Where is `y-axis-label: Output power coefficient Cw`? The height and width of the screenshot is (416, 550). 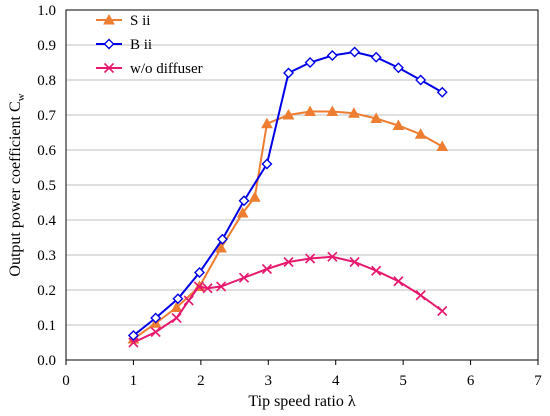 y-axis-label: Output power coefficient Cw is located at coordinates (17, 184).